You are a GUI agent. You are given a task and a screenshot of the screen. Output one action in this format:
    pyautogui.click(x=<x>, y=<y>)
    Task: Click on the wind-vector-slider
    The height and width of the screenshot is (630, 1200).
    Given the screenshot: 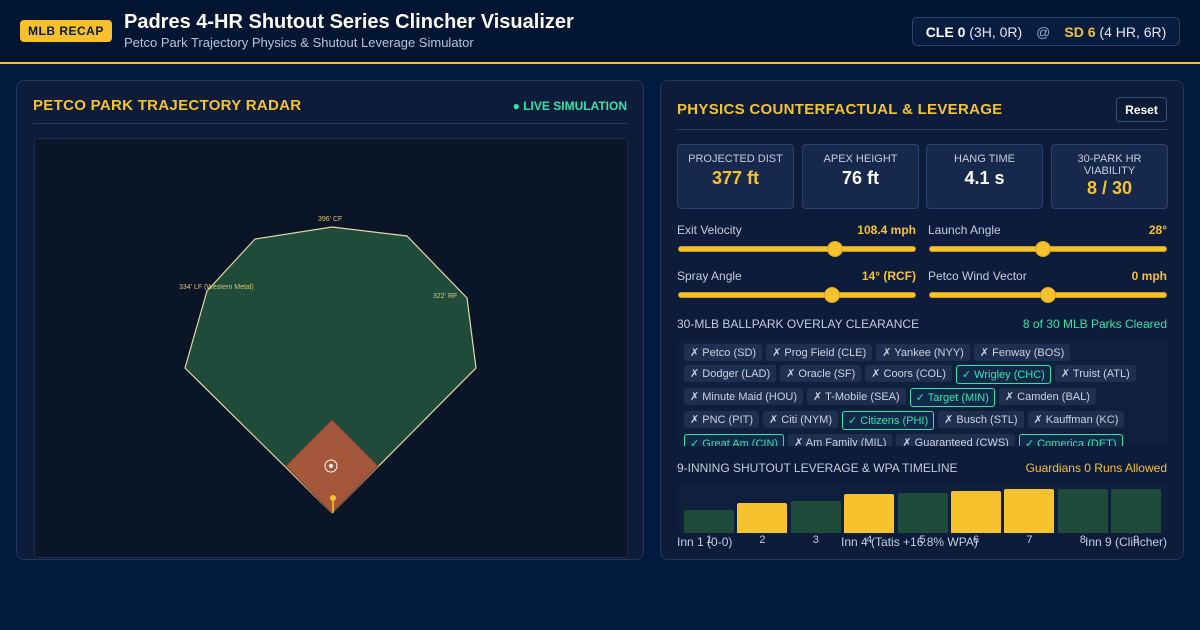 What is the action you would take?
    pyautogui.click(x=1048, y=295)
    